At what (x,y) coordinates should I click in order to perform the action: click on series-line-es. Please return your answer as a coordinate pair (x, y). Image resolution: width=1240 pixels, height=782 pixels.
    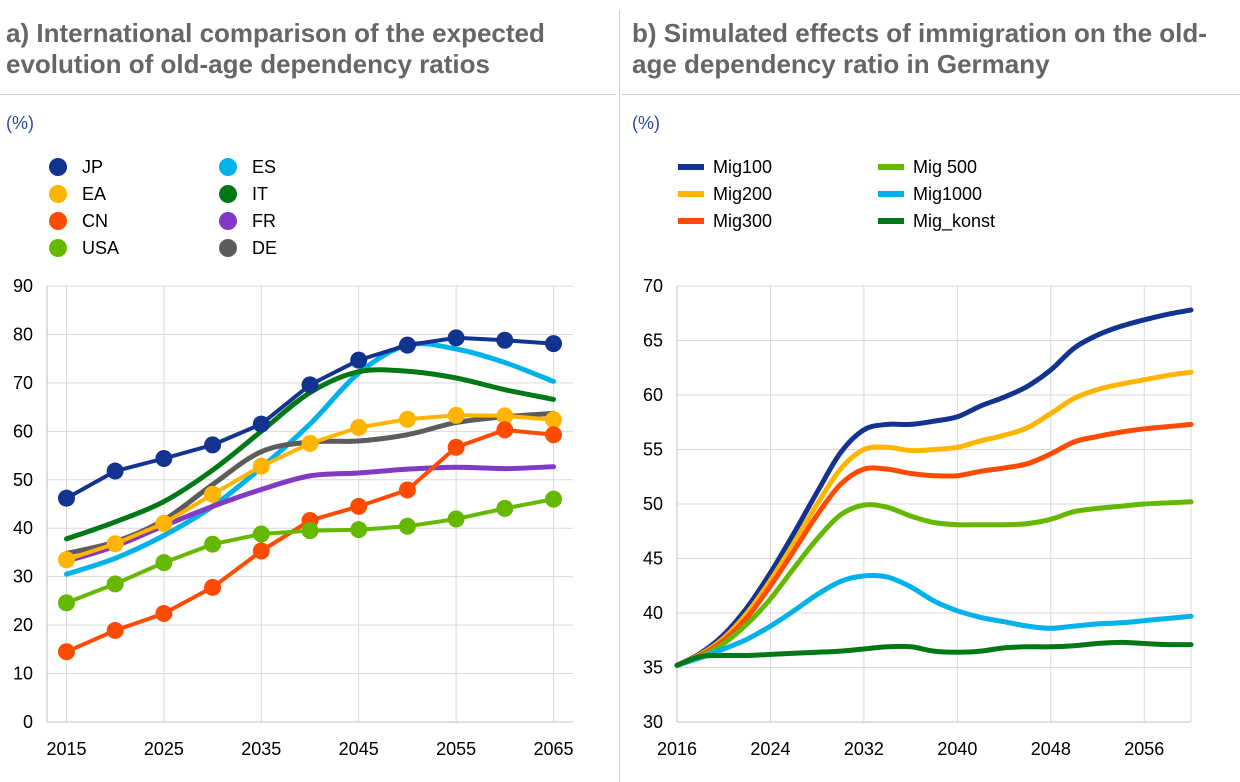
    Looking at the image, I should click on (310, 459).